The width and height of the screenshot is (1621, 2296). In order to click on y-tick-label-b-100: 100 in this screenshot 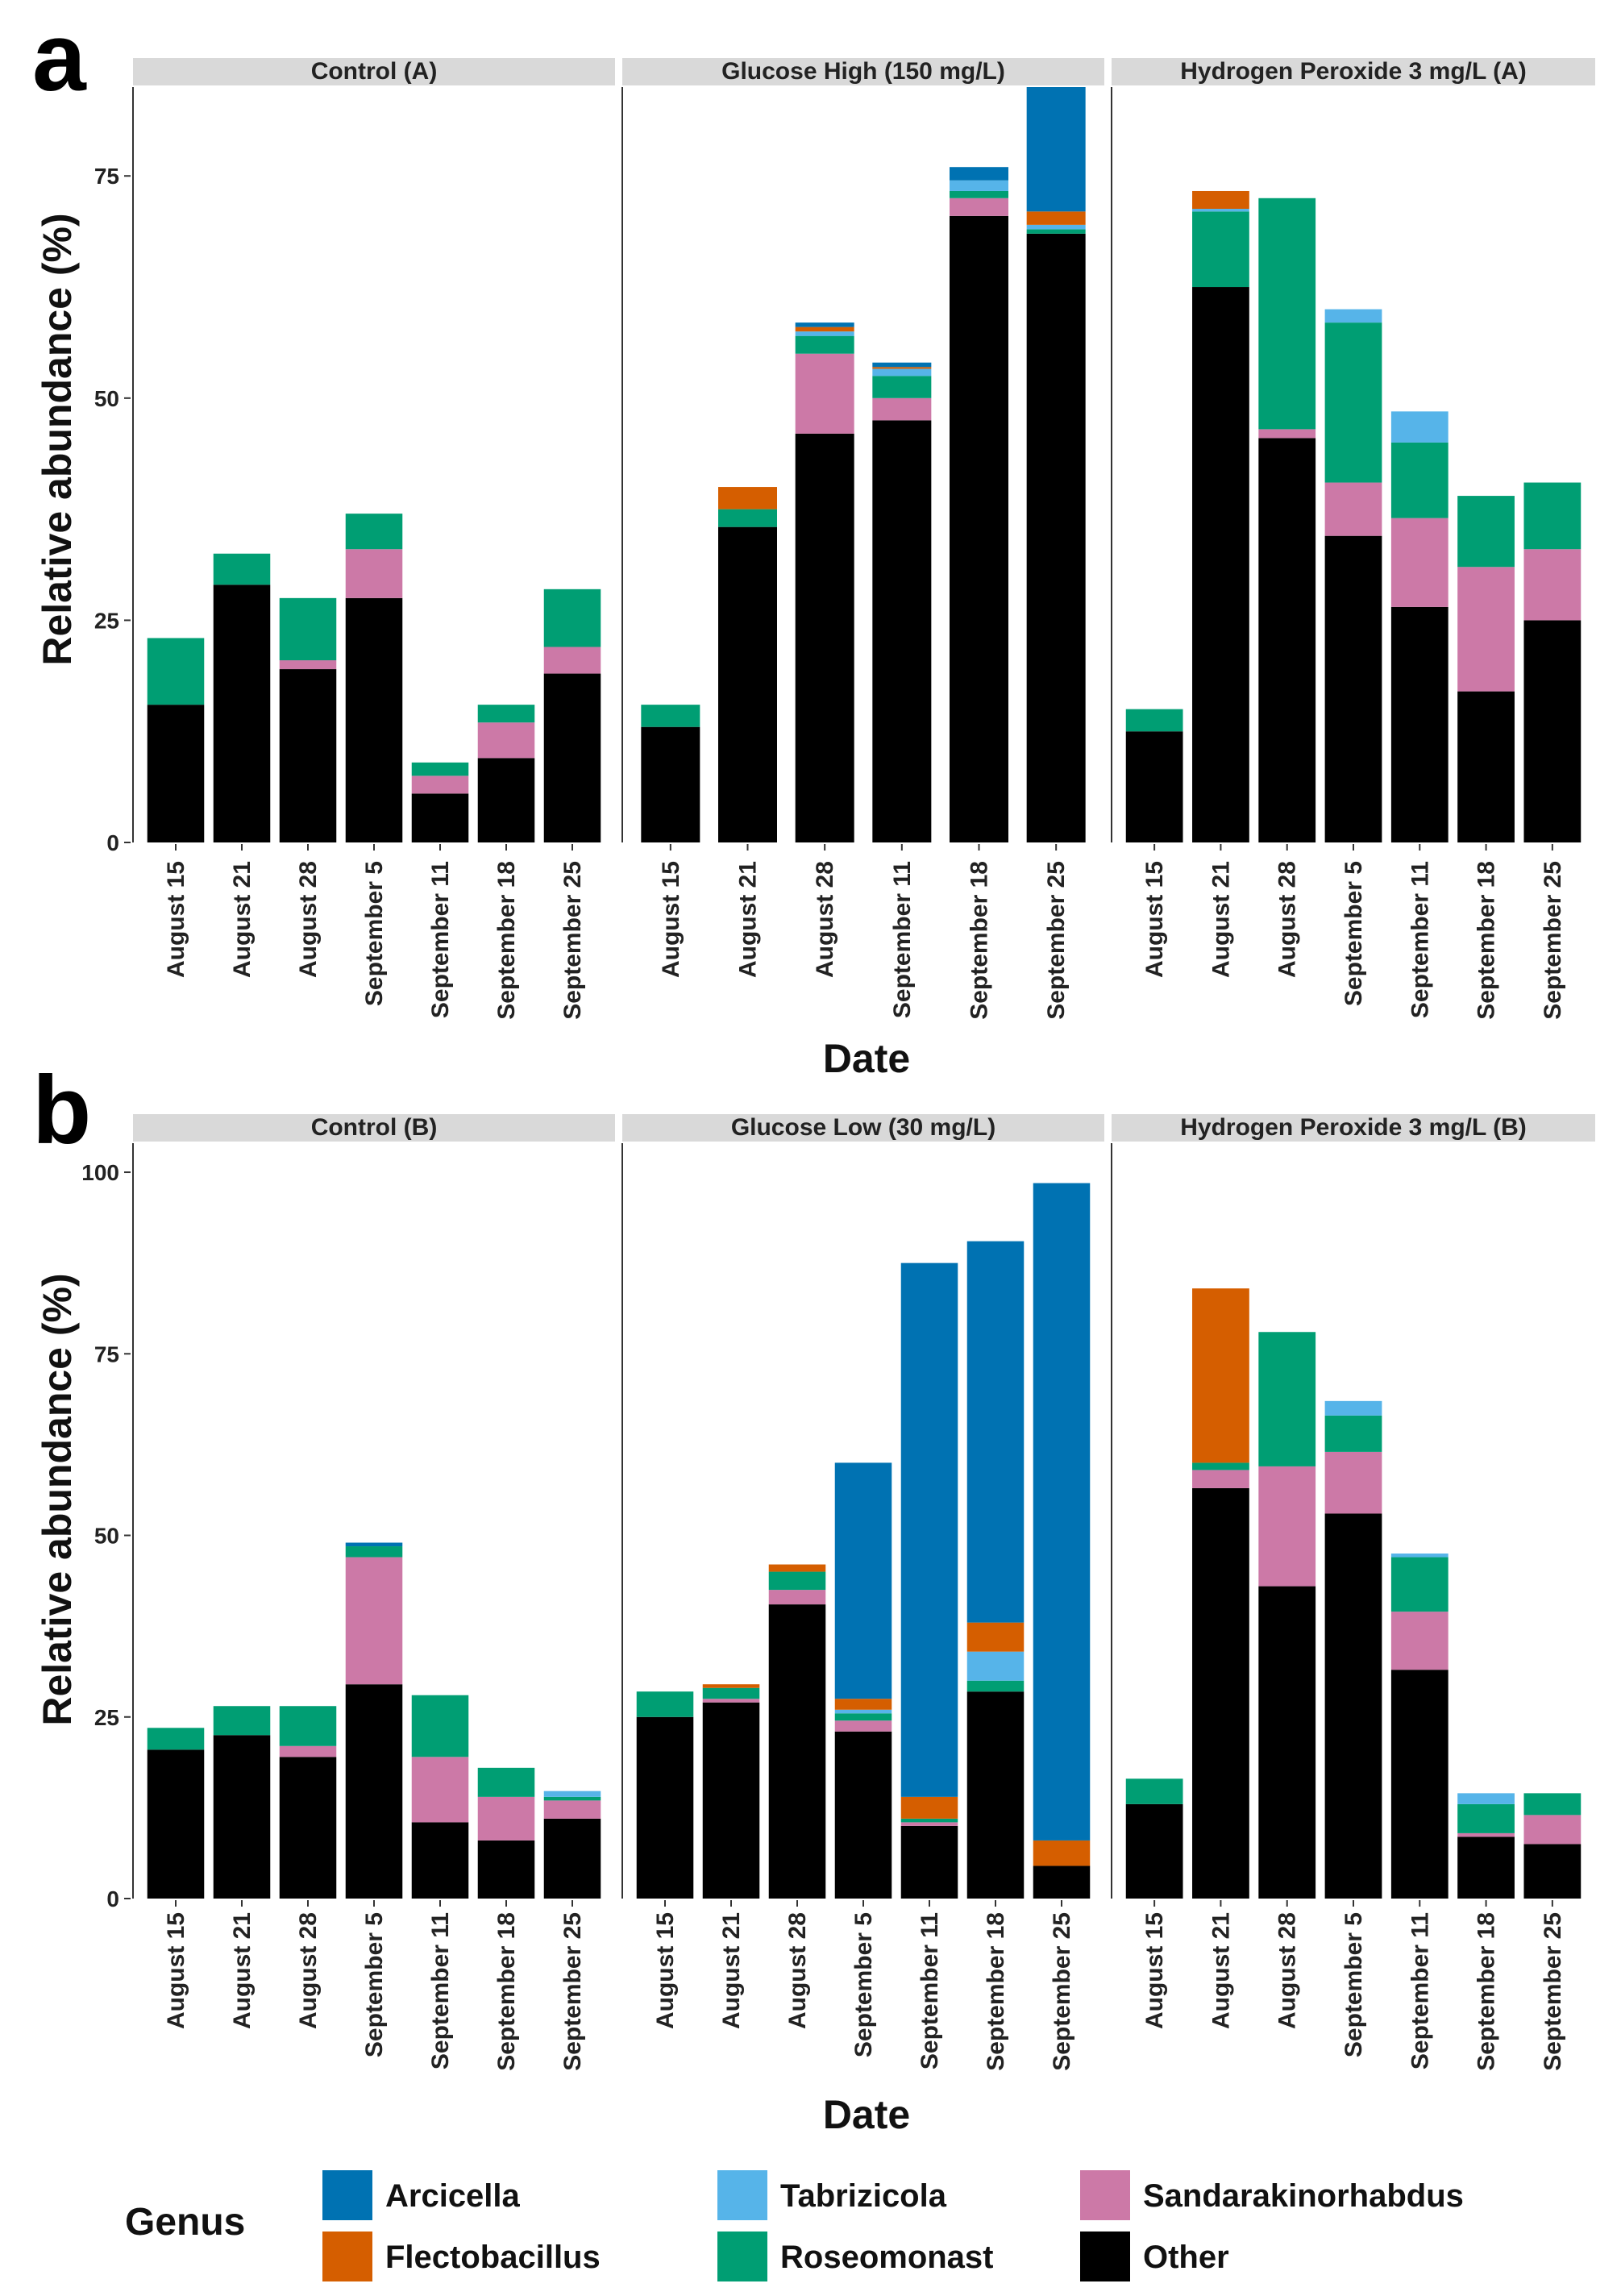, I will do `click(100, 1173)`.